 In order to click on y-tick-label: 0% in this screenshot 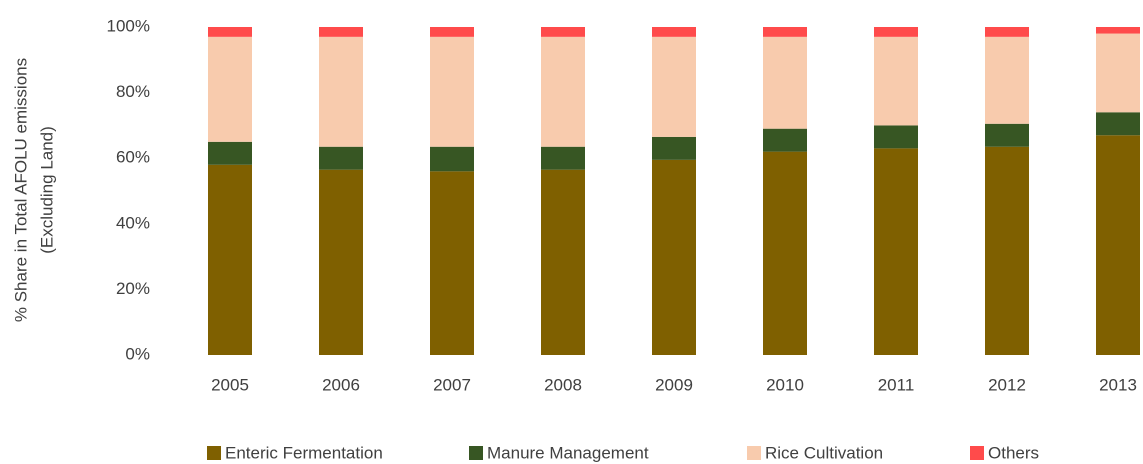, I will do `click(137, 353)`.